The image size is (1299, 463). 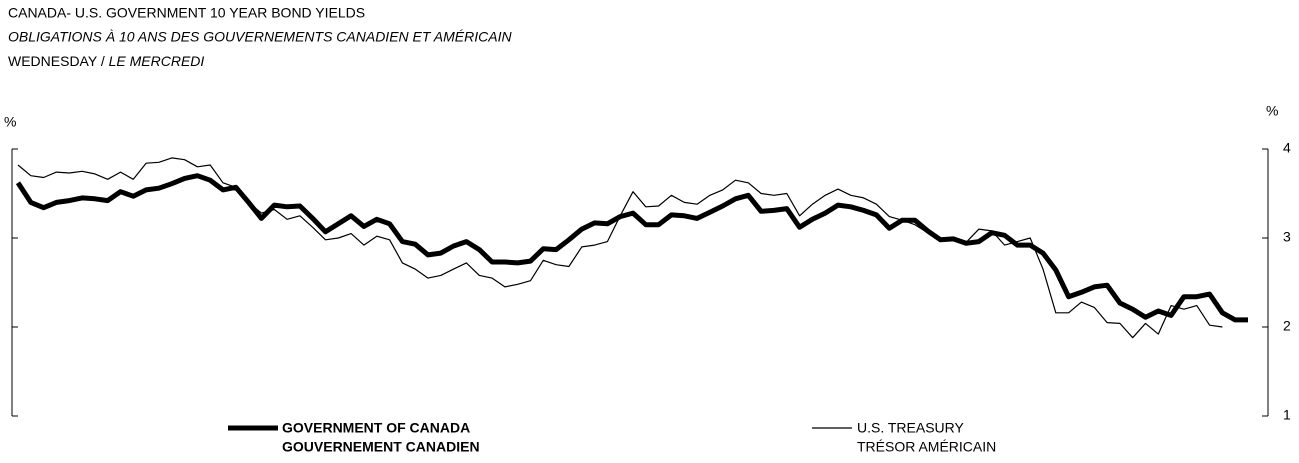 I want to click on legend-label: U.S. TREASURY, so click(x=911, y=428).